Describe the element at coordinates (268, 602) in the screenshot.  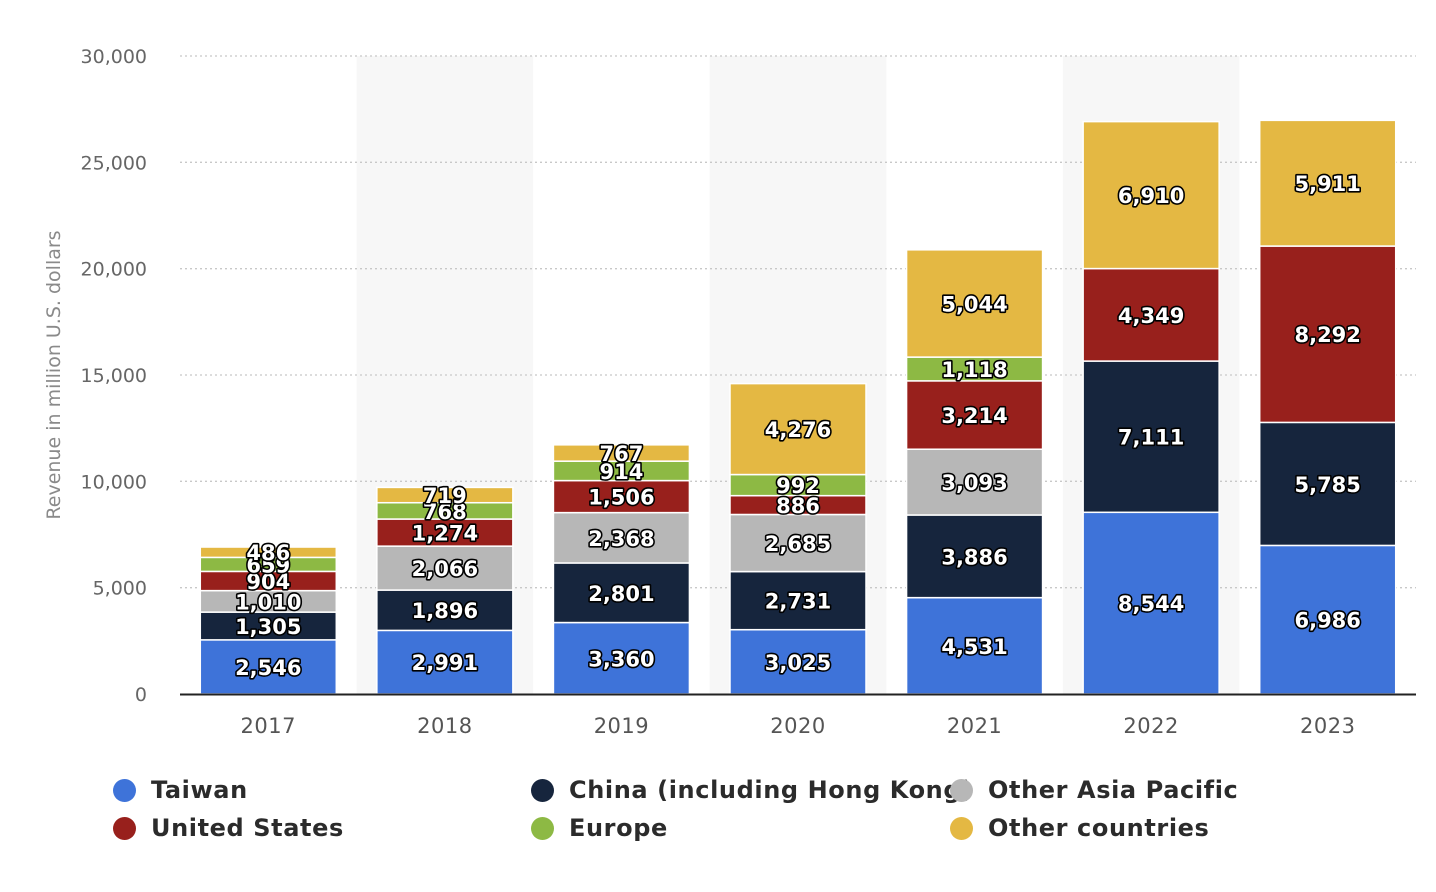
I see `data-label: 1,010` at that location.